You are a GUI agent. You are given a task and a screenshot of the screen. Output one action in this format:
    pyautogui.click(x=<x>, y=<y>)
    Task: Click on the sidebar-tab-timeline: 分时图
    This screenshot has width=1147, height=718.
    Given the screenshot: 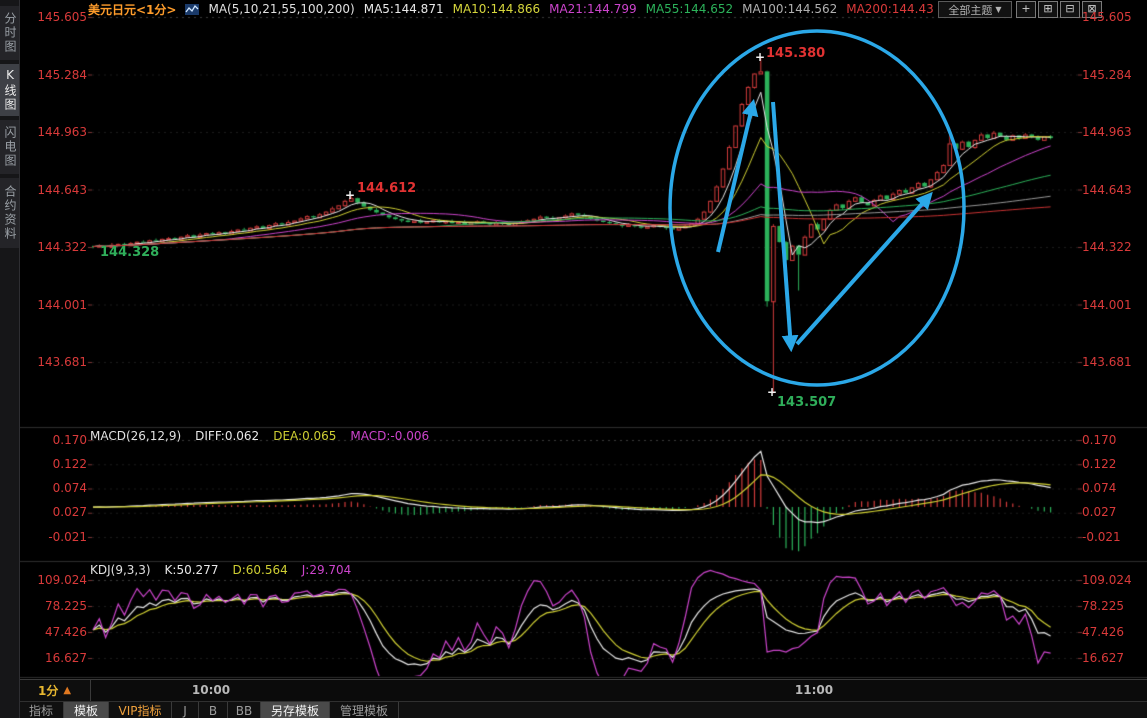 What is the action you would take?
    pyautogui.click(x=9, y=33)
    